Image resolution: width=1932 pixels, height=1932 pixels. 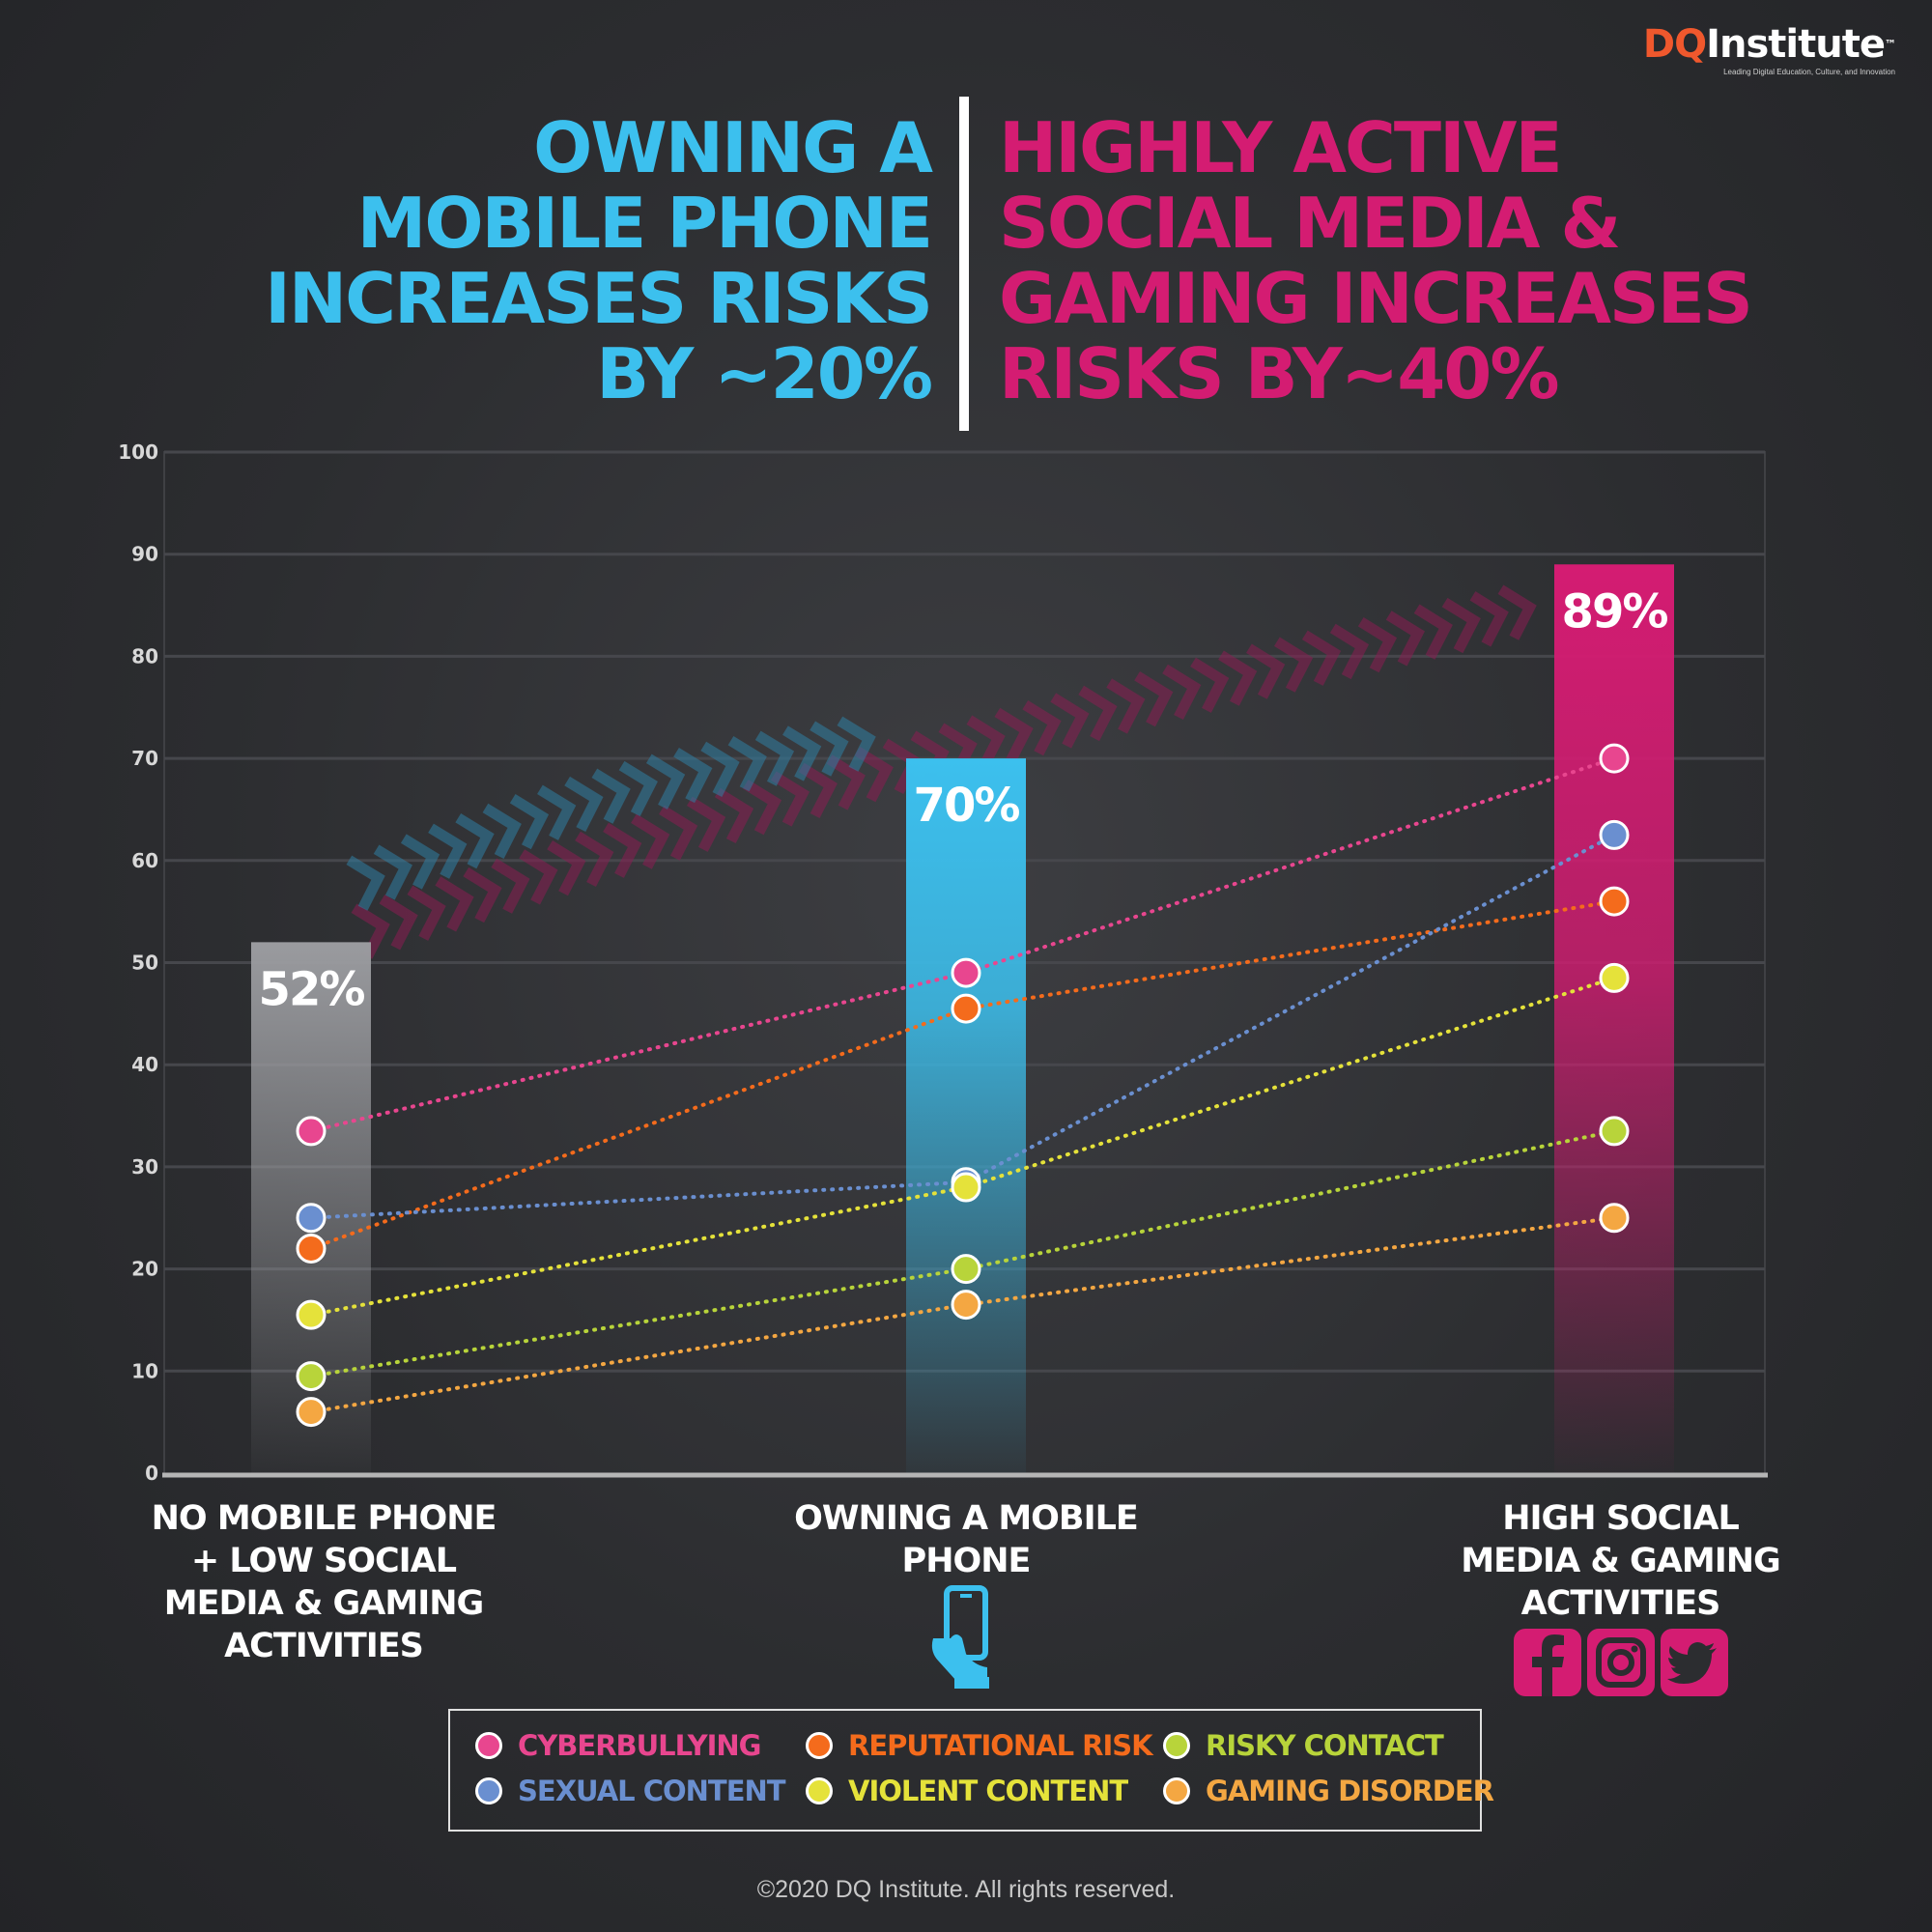 I want to click on bar-value-label-0: 52%, so click(x=312, y=989).